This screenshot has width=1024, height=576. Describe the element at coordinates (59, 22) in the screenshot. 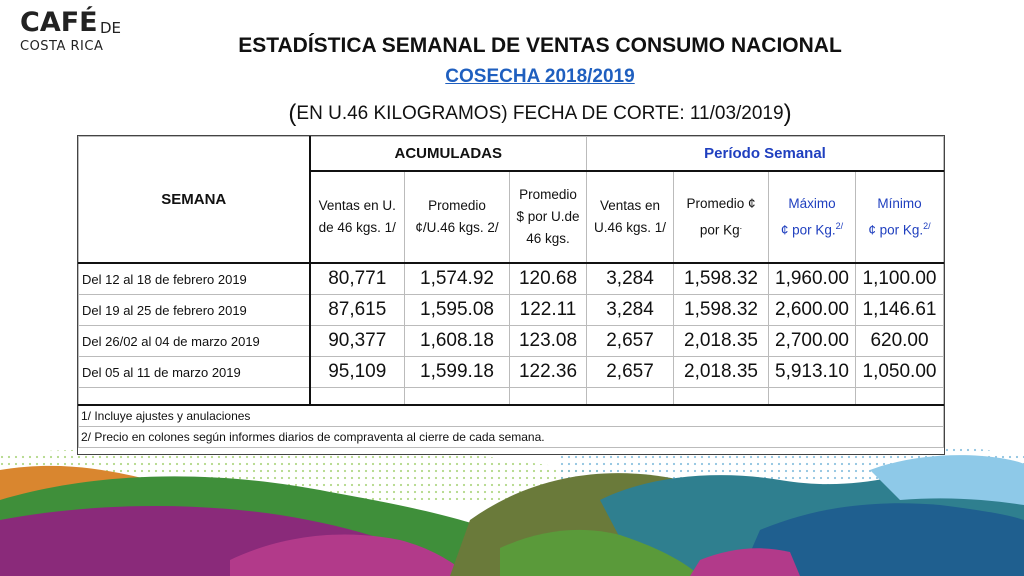

I see `logo-cafe-text: CAFÉ` at that location.